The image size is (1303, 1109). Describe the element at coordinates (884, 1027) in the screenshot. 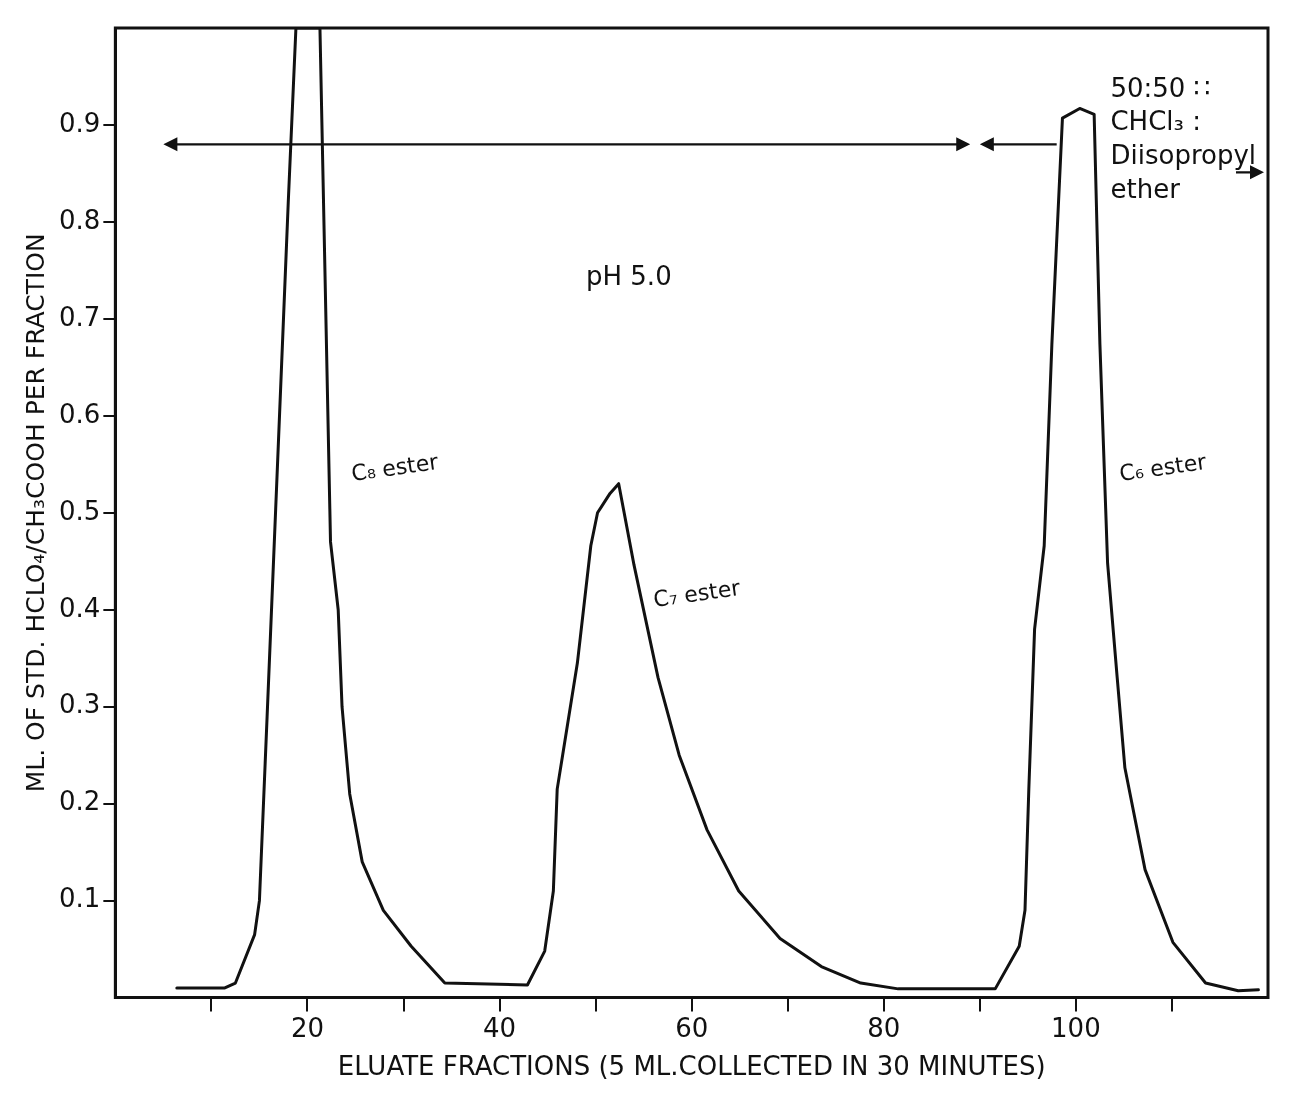

I see `x-tick-label: 80` at that location.